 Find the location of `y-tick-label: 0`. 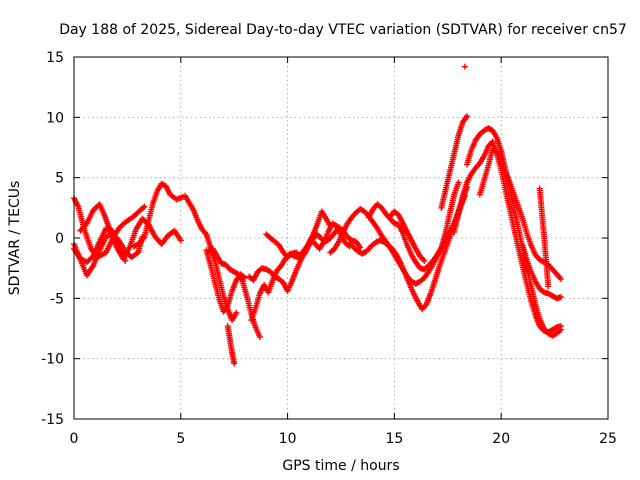

y-tick-label: 0 is located at coordinates (59, 239).